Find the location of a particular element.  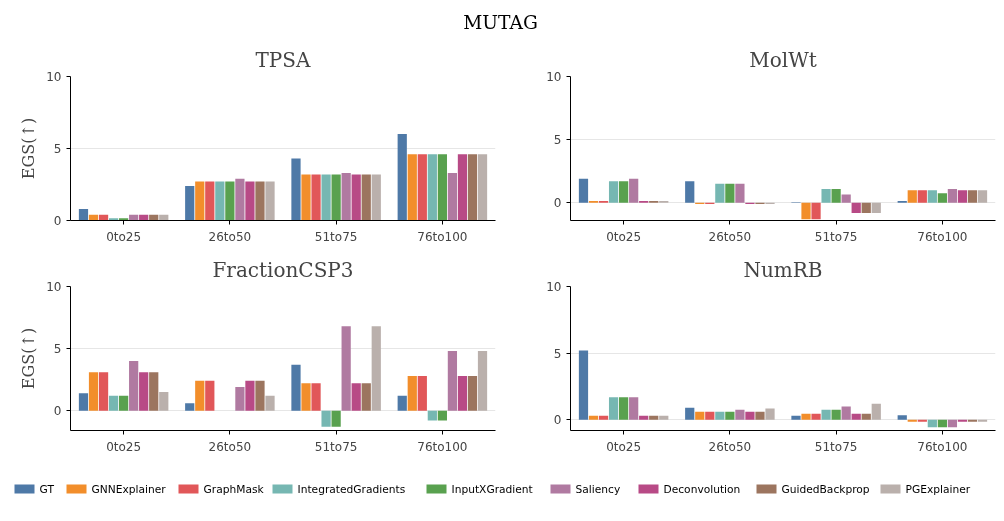

legend-label: Saliency is located at coordinates (598, 489).